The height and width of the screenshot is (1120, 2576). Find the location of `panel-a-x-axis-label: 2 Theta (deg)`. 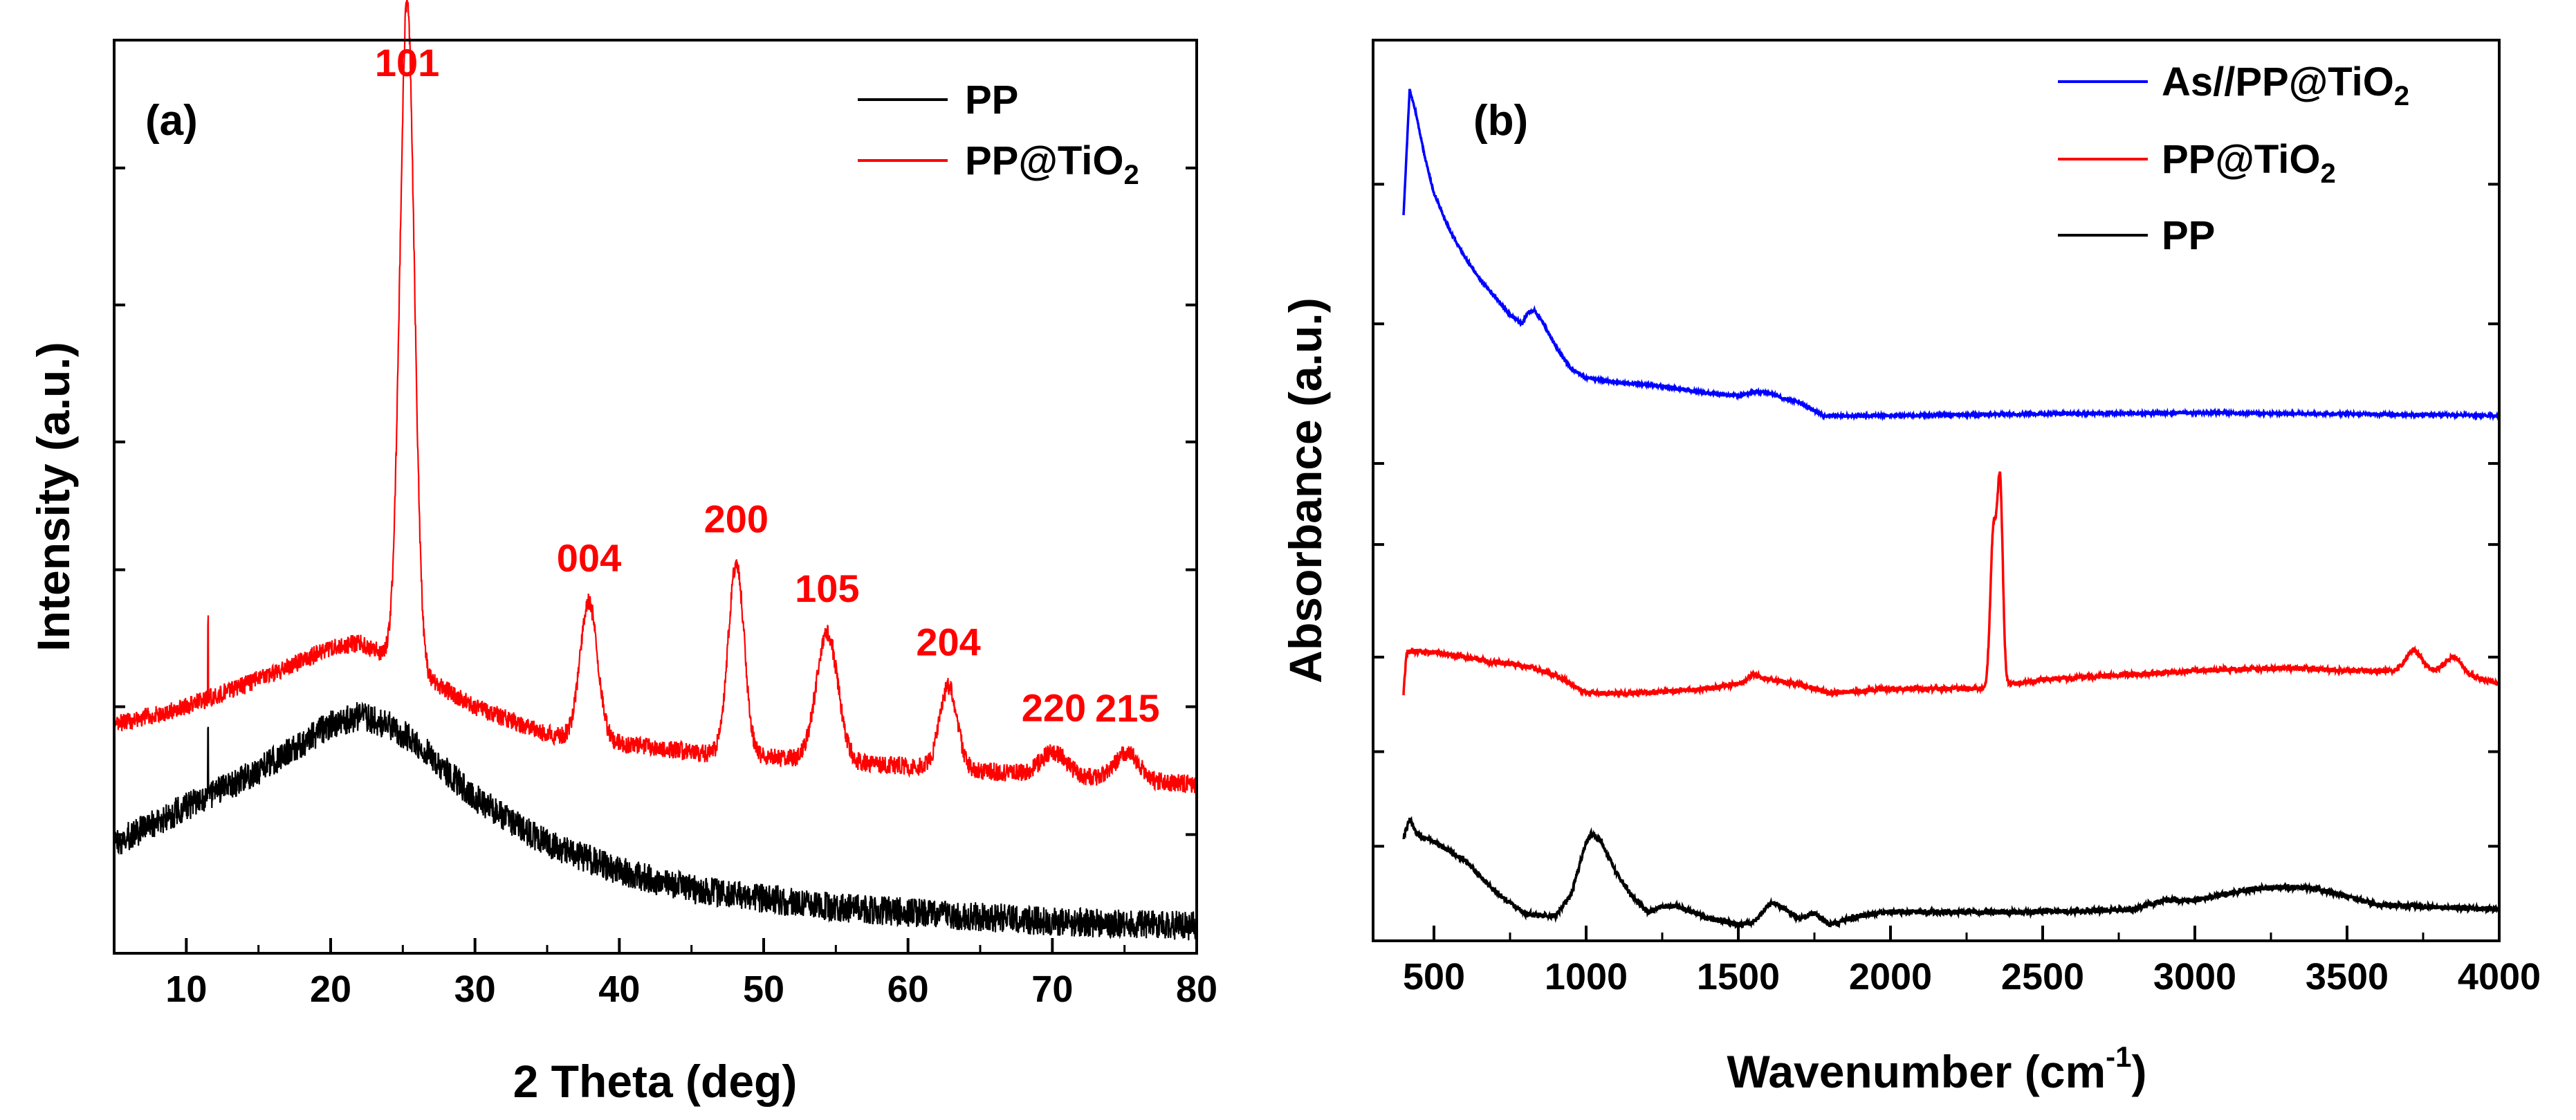

panel-a-x-axis-label: 2 Theta (deg) is located at coordinates (655, 1082).